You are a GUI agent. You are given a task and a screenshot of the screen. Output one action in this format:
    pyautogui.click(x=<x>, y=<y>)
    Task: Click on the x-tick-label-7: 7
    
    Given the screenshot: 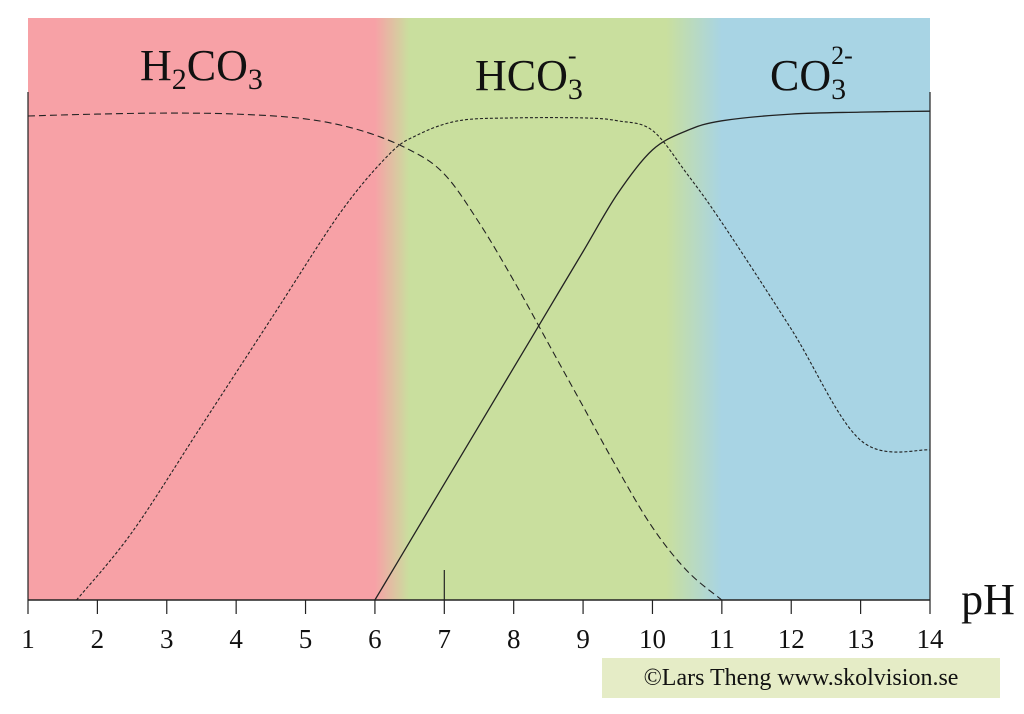 What is the action you would take?
    pyautogui.click(x=445, y=639)
    